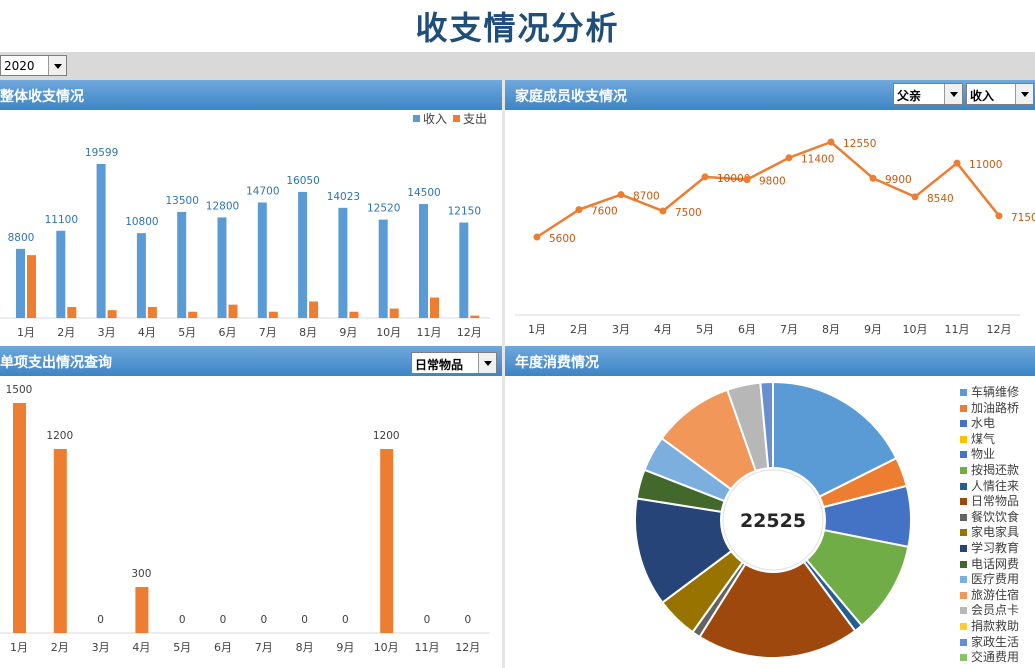 The width and height of the screenshot is (1035, 668). I want to click on income-data-label: 12150, so click(464, 212).